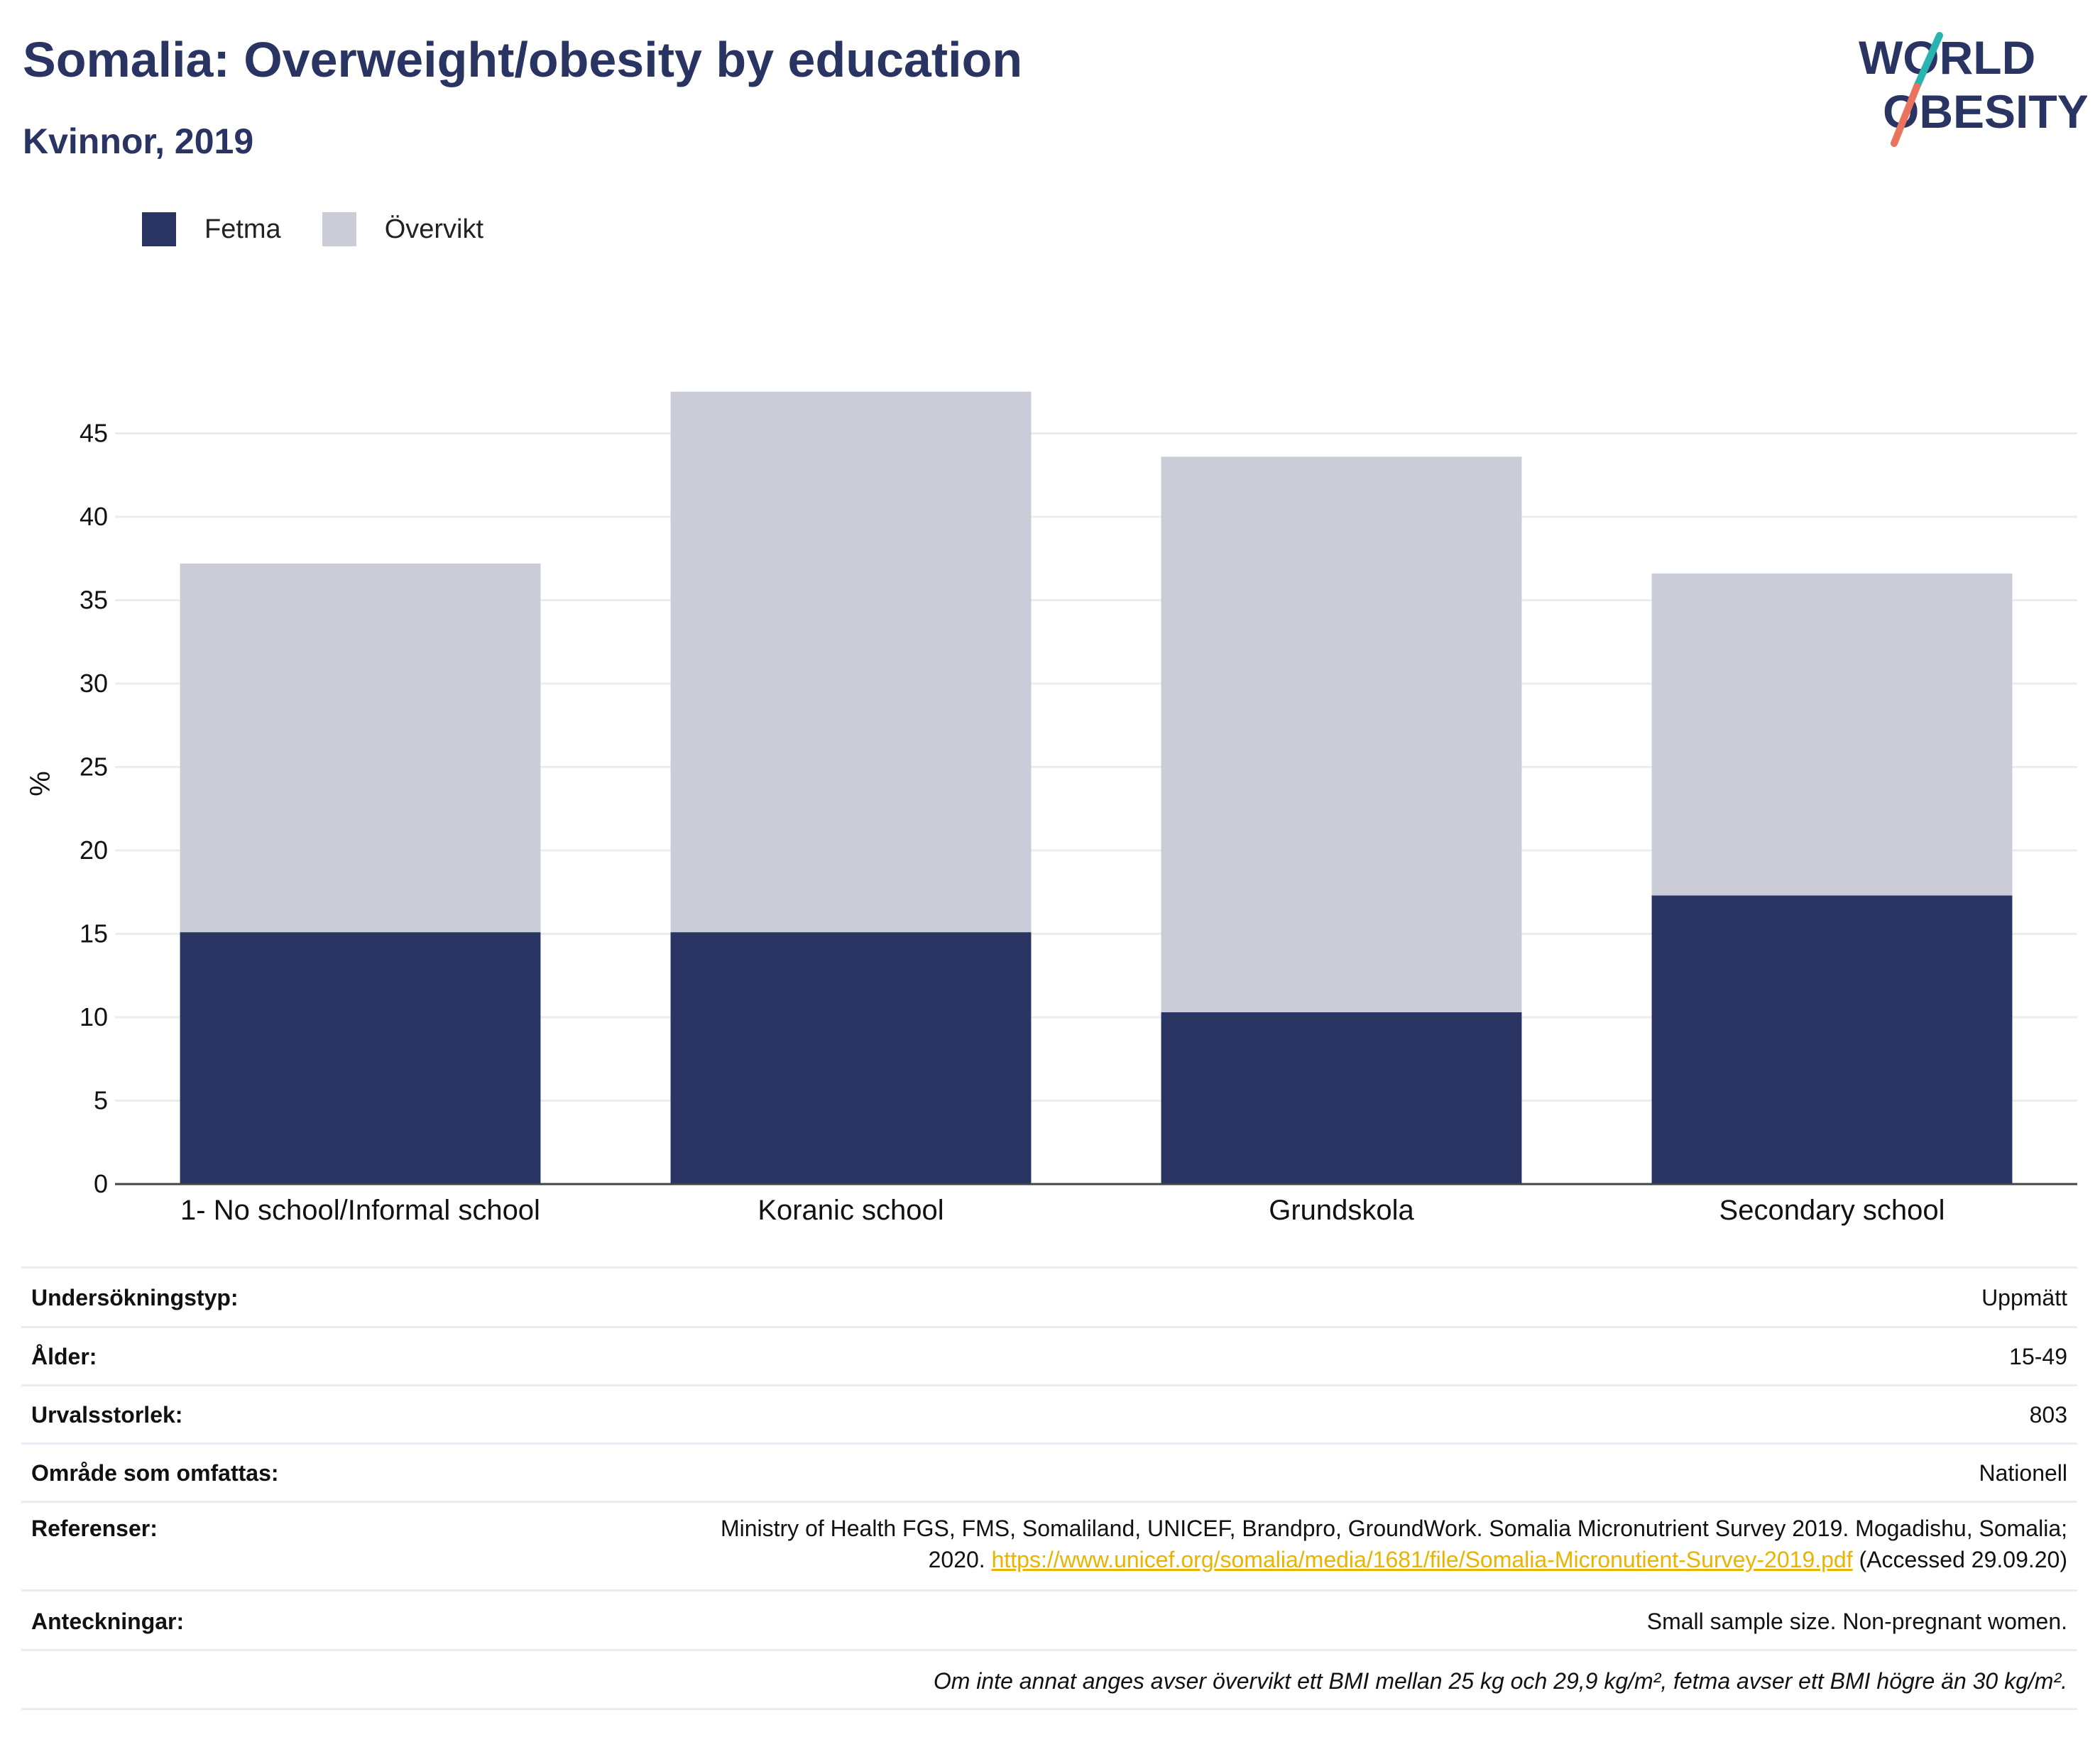 The image size is (2100, 1747). I want to click on reference-text-line2-prefix: 2020., so click(956, 1559).